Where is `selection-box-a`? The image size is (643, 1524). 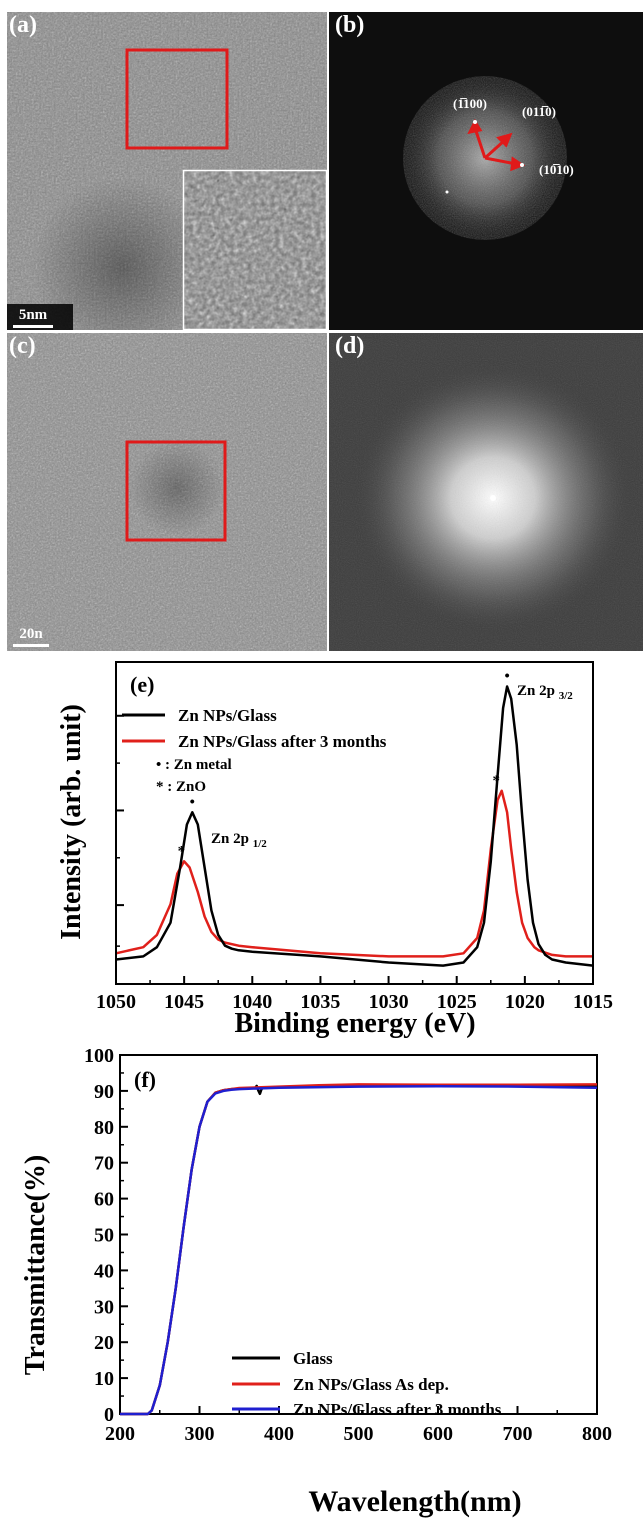 selection-box-a is located at coordinates (177, 99).